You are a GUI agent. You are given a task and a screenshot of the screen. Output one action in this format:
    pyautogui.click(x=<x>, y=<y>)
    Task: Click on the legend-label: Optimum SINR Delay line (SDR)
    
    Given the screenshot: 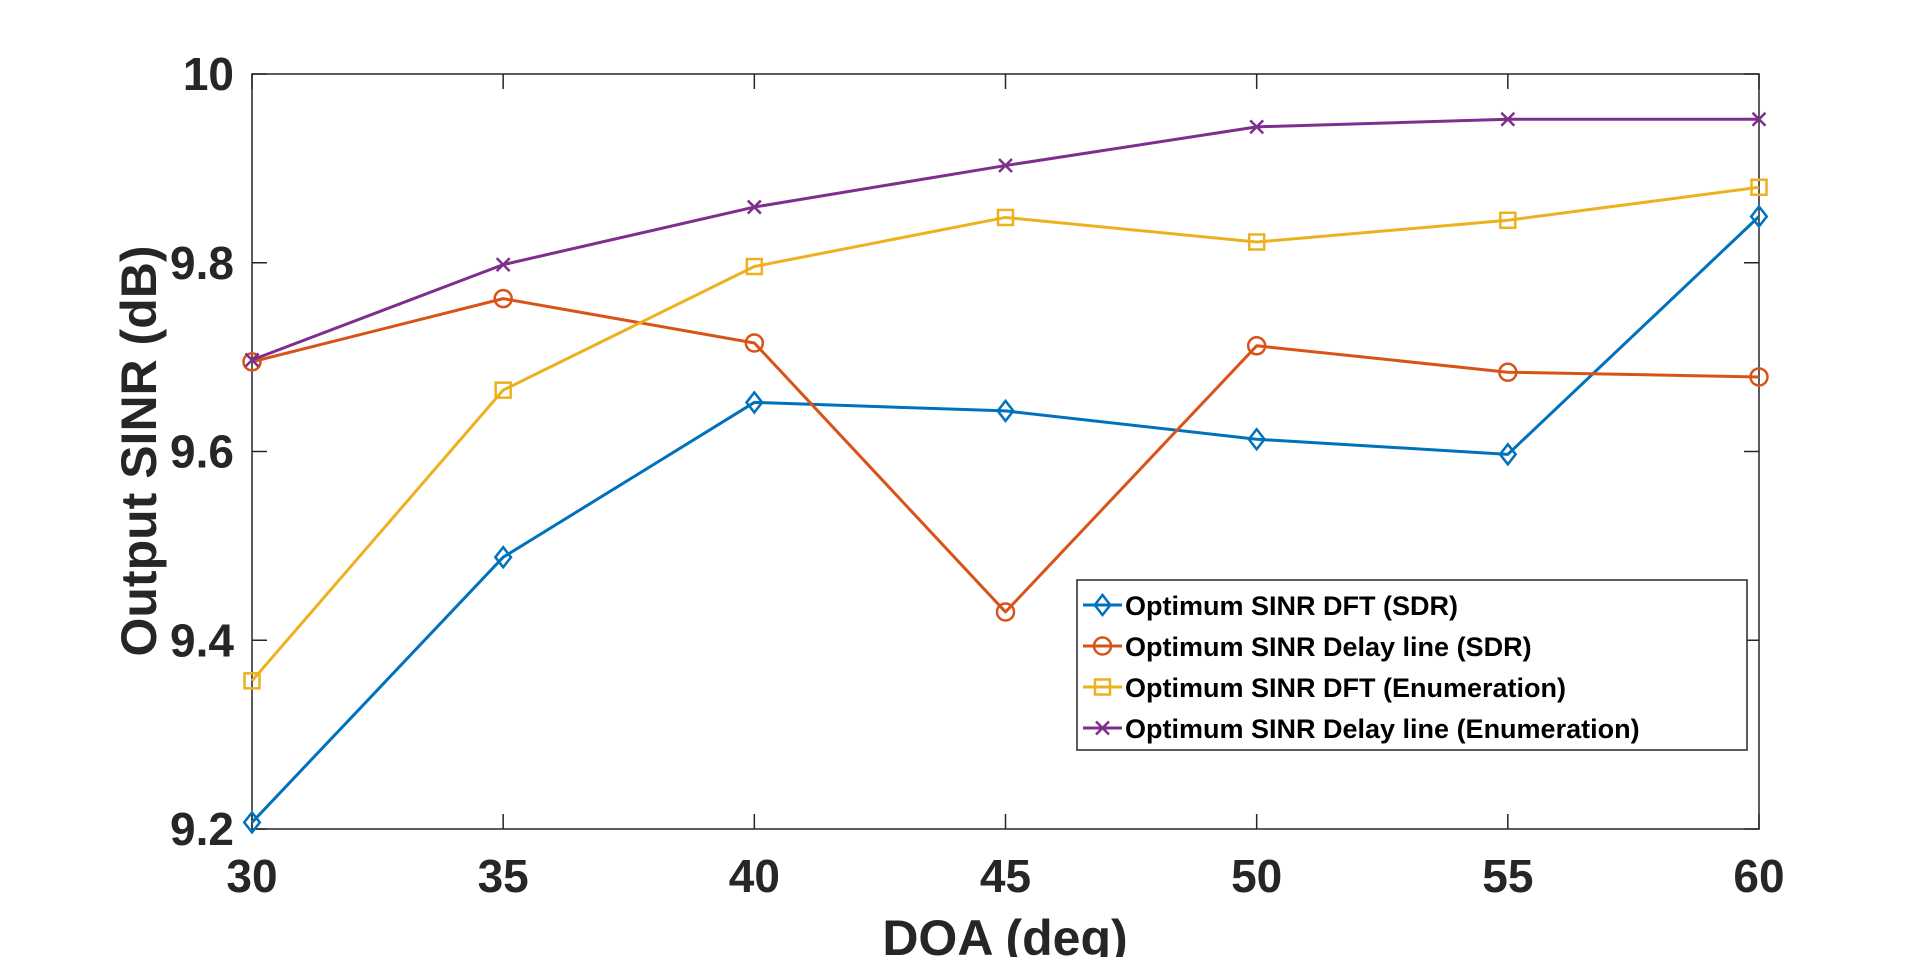 What is the action you would take?
    pyautogui.click(x=1328, y=647)
    